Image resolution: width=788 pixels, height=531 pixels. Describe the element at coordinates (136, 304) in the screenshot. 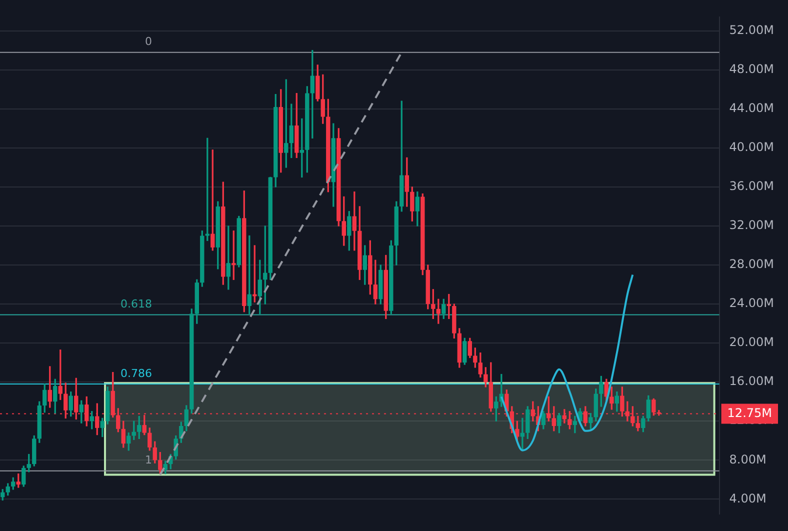

I see `annotation: 0.618` at that location.